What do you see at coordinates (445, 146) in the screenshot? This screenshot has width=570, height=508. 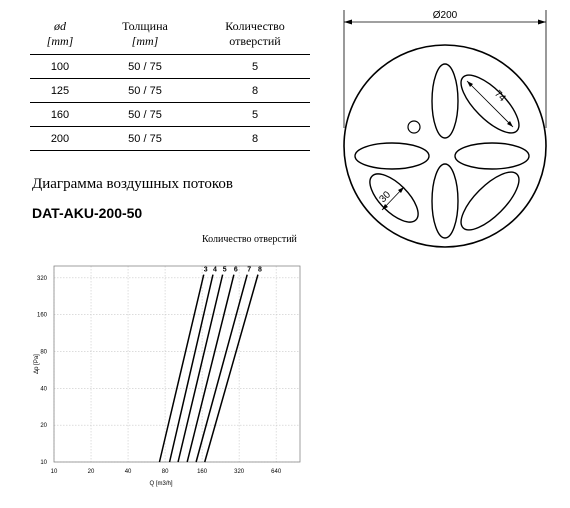 I see `disc-outline` at bounding box center [445, 146].